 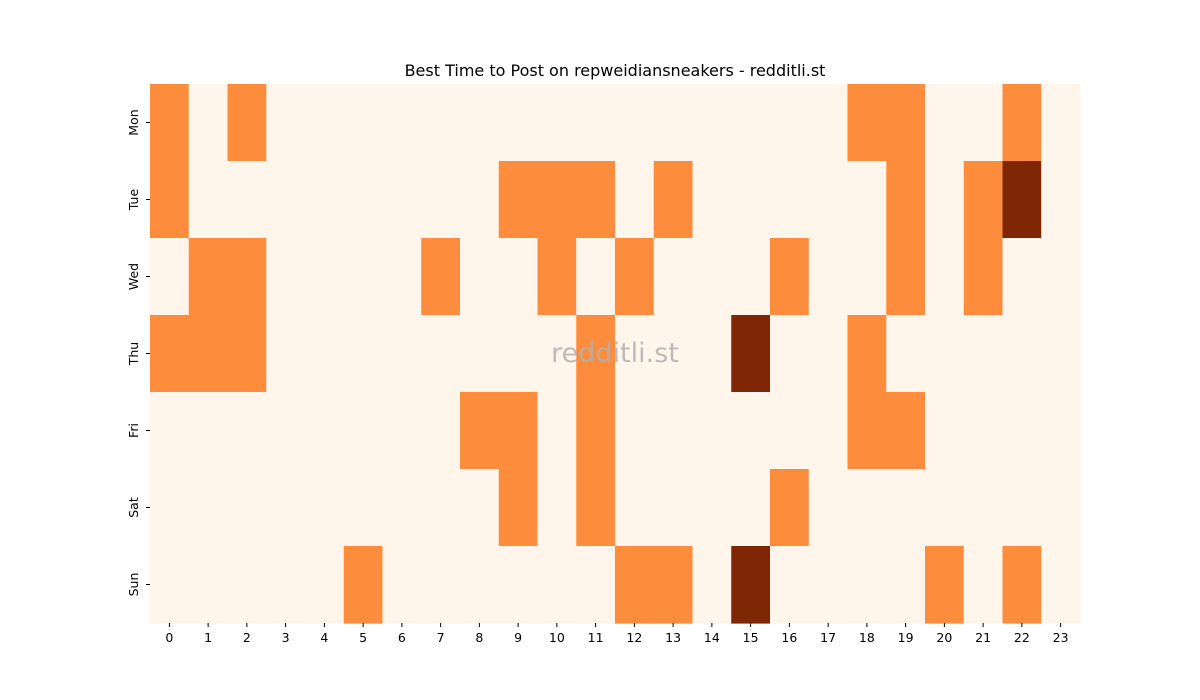 I want to click on watermark-text: redditli.st, so click(x=615, y=353).